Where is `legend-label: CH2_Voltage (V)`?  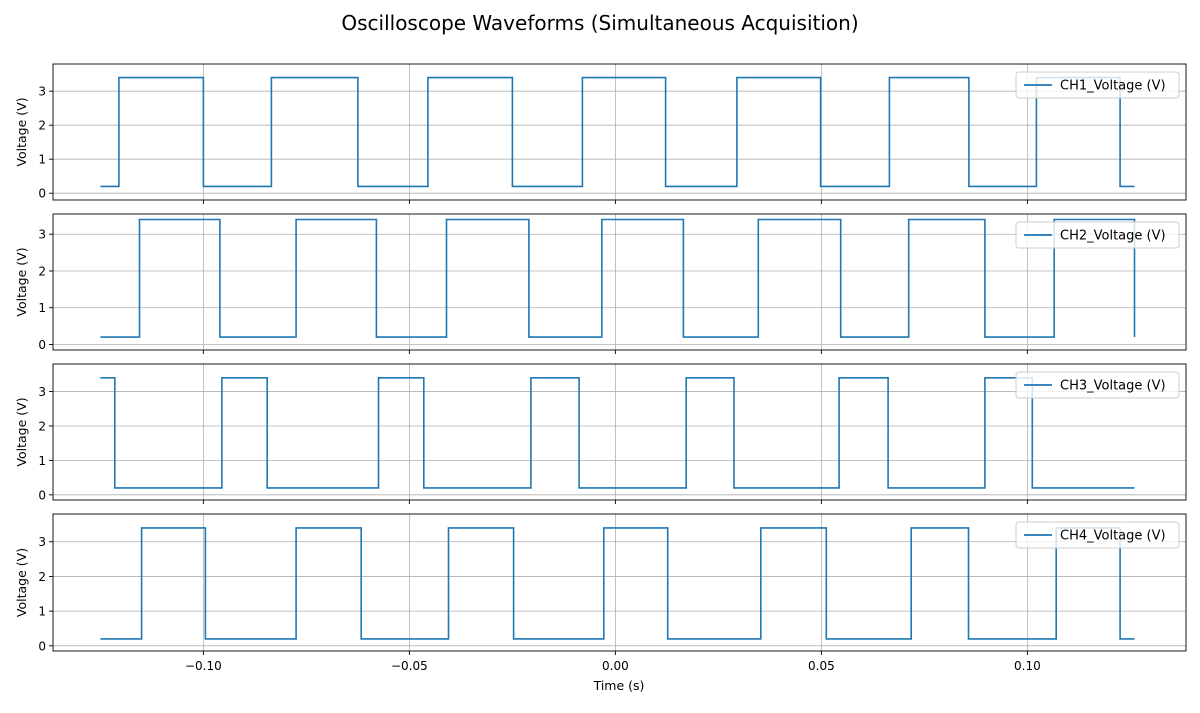
legend-label: CH2_Voltage (V) is located at coordinates (1113, 236).